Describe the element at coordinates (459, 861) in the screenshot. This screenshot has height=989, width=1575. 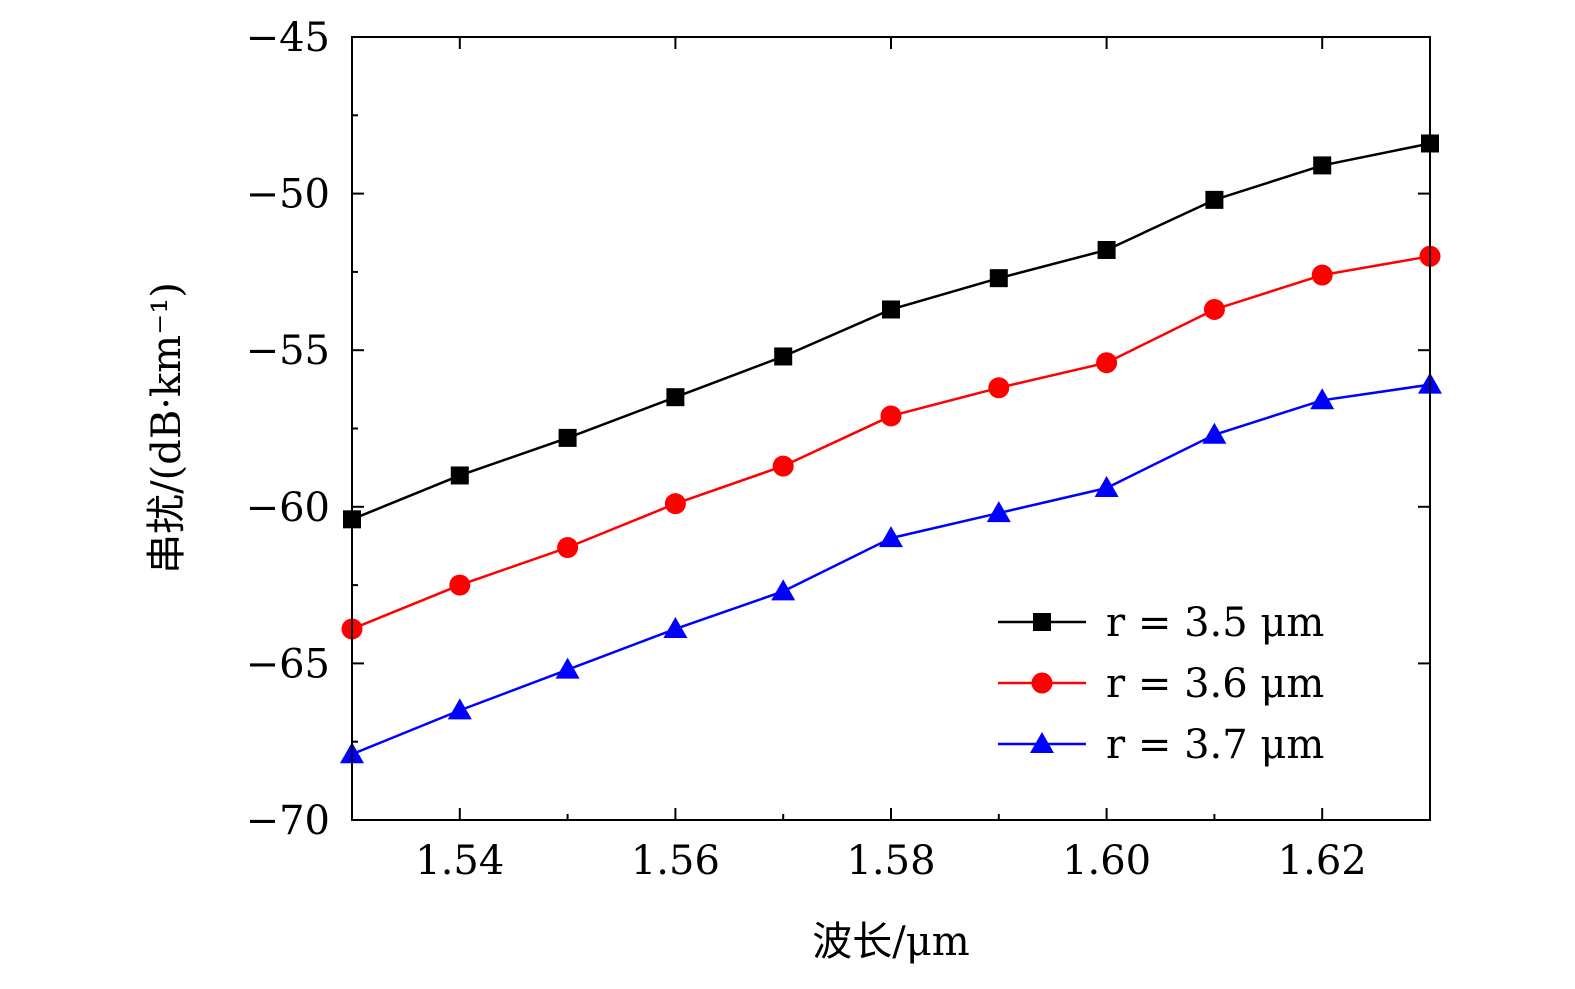
I see `x-tick-label: 1.54` at that location.